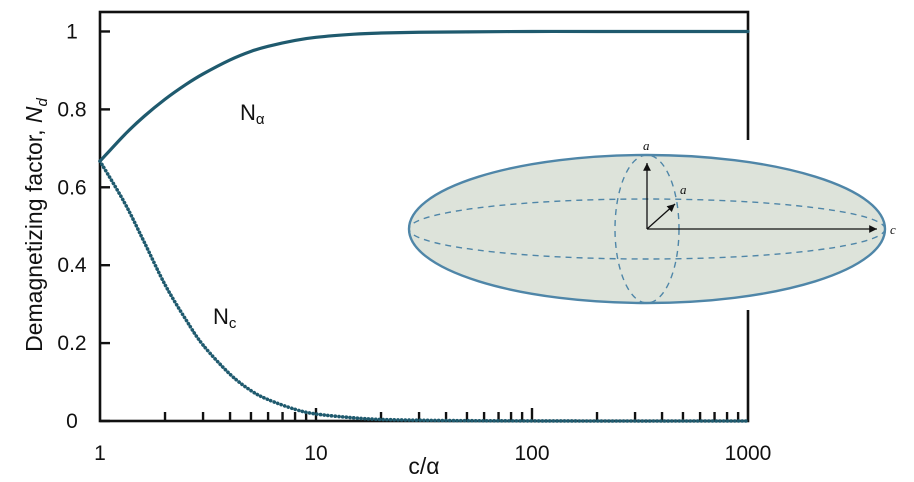 This screenshot has width=914, height=482. I want to click on y-axis-tick-labels: 0 0.2 0.4 0.6 0.8 1, so click(72, 226).